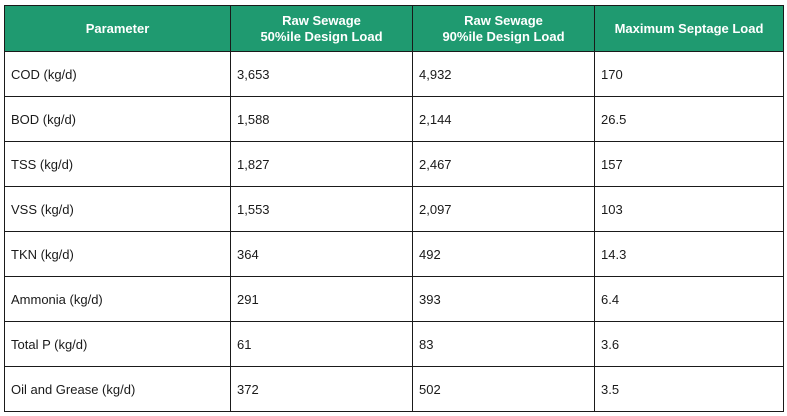 The width and height of the screenshot is (787, 416). What do you see at coordinates (503, 36) in the screenshot?
I see `header-raw-sewage-90-line2: 90%ile Design Load` at bounding box center [503, 36].